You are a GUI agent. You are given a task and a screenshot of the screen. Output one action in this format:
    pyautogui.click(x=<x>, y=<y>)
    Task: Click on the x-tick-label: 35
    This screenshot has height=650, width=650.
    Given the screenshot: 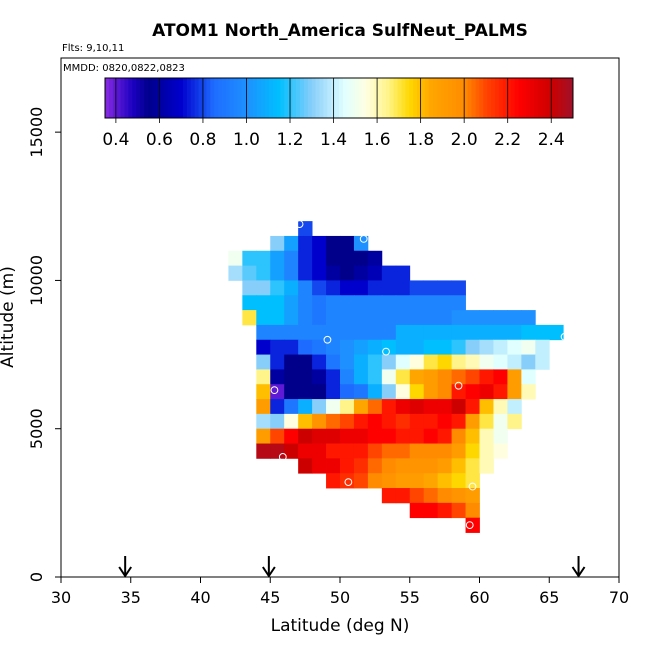 What is the action you would take?
    pyautogui.click(x=131, y=597)
    